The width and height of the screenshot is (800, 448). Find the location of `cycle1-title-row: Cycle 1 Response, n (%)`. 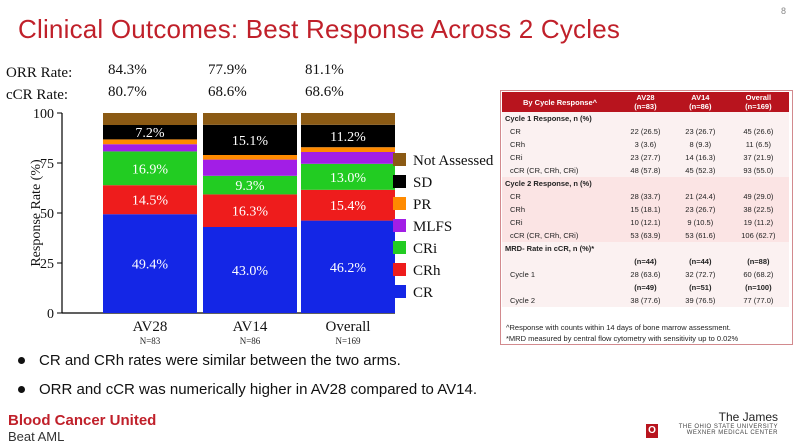

cycle1-title-row: Cycle 1 Response, n (%) is located at coordinates (645, 118).